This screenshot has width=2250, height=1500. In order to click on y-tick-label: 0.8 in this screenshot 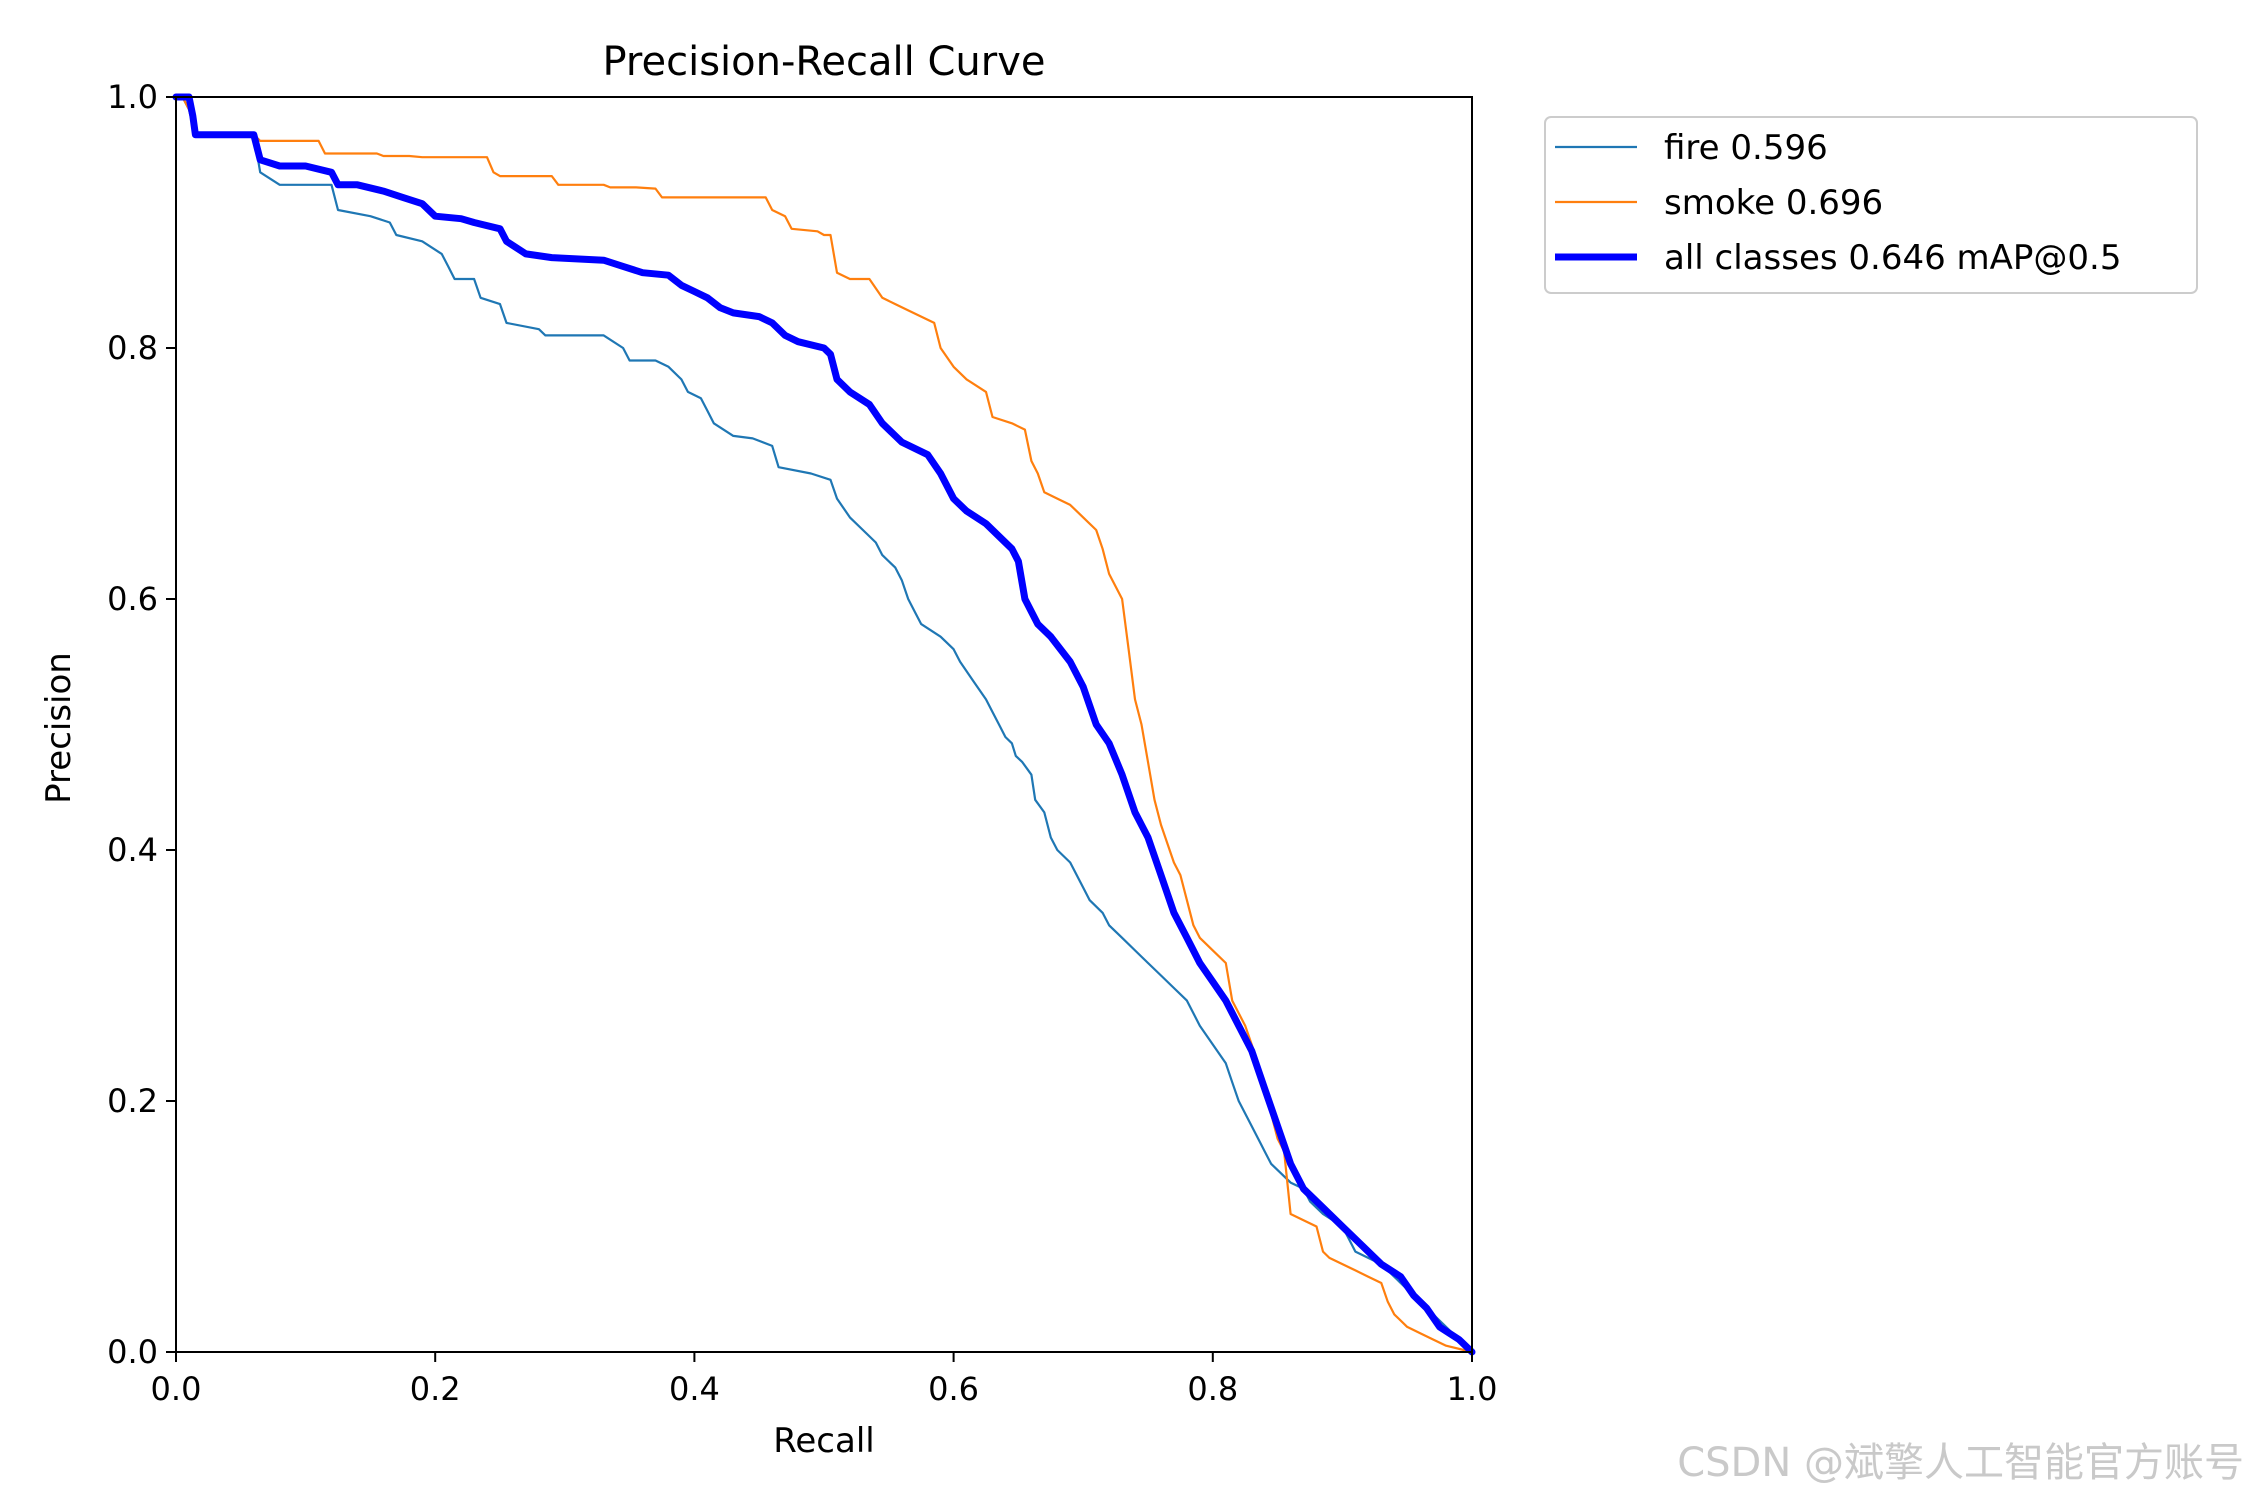, I will do `click(132, 348)`.